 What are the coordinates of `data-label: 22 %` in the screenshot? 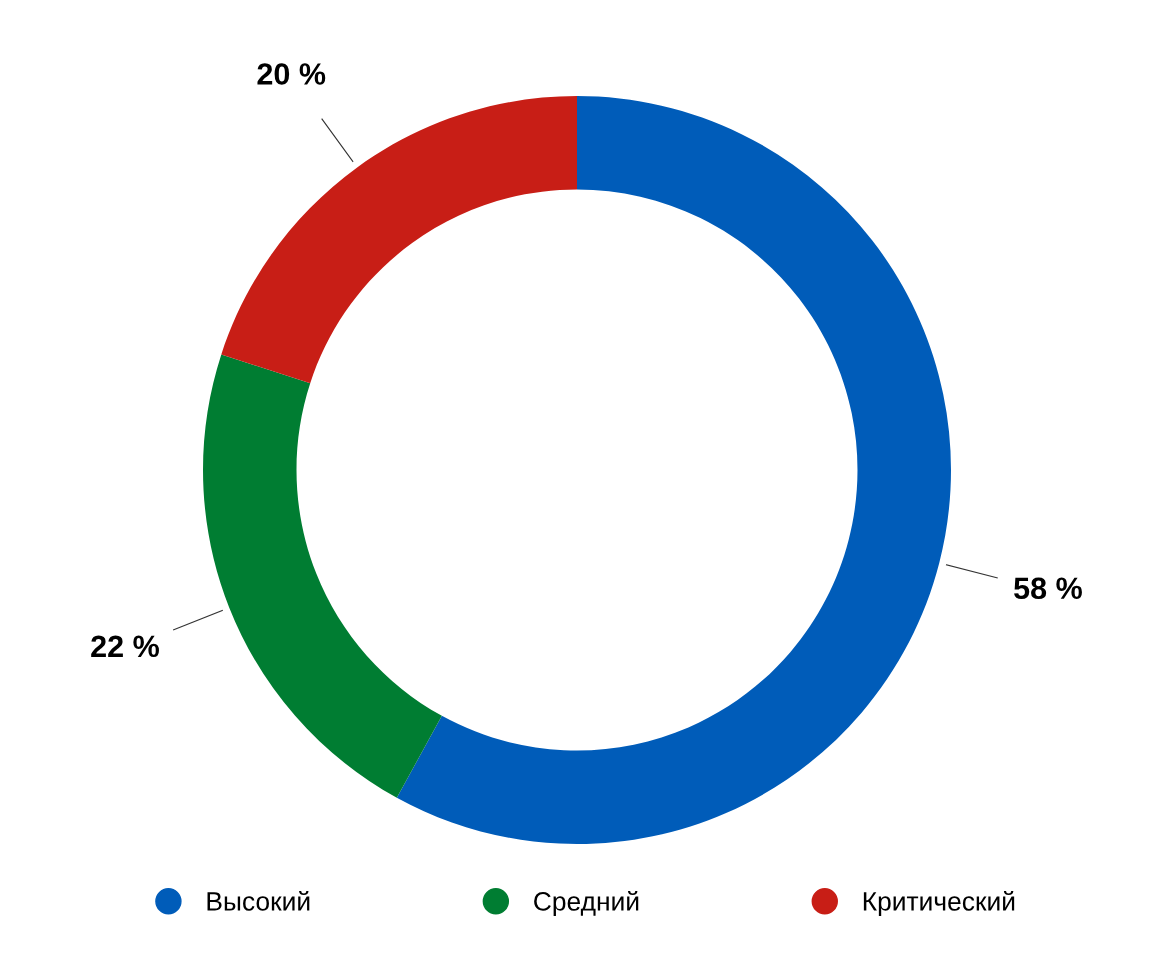 It's located at (125, 646).